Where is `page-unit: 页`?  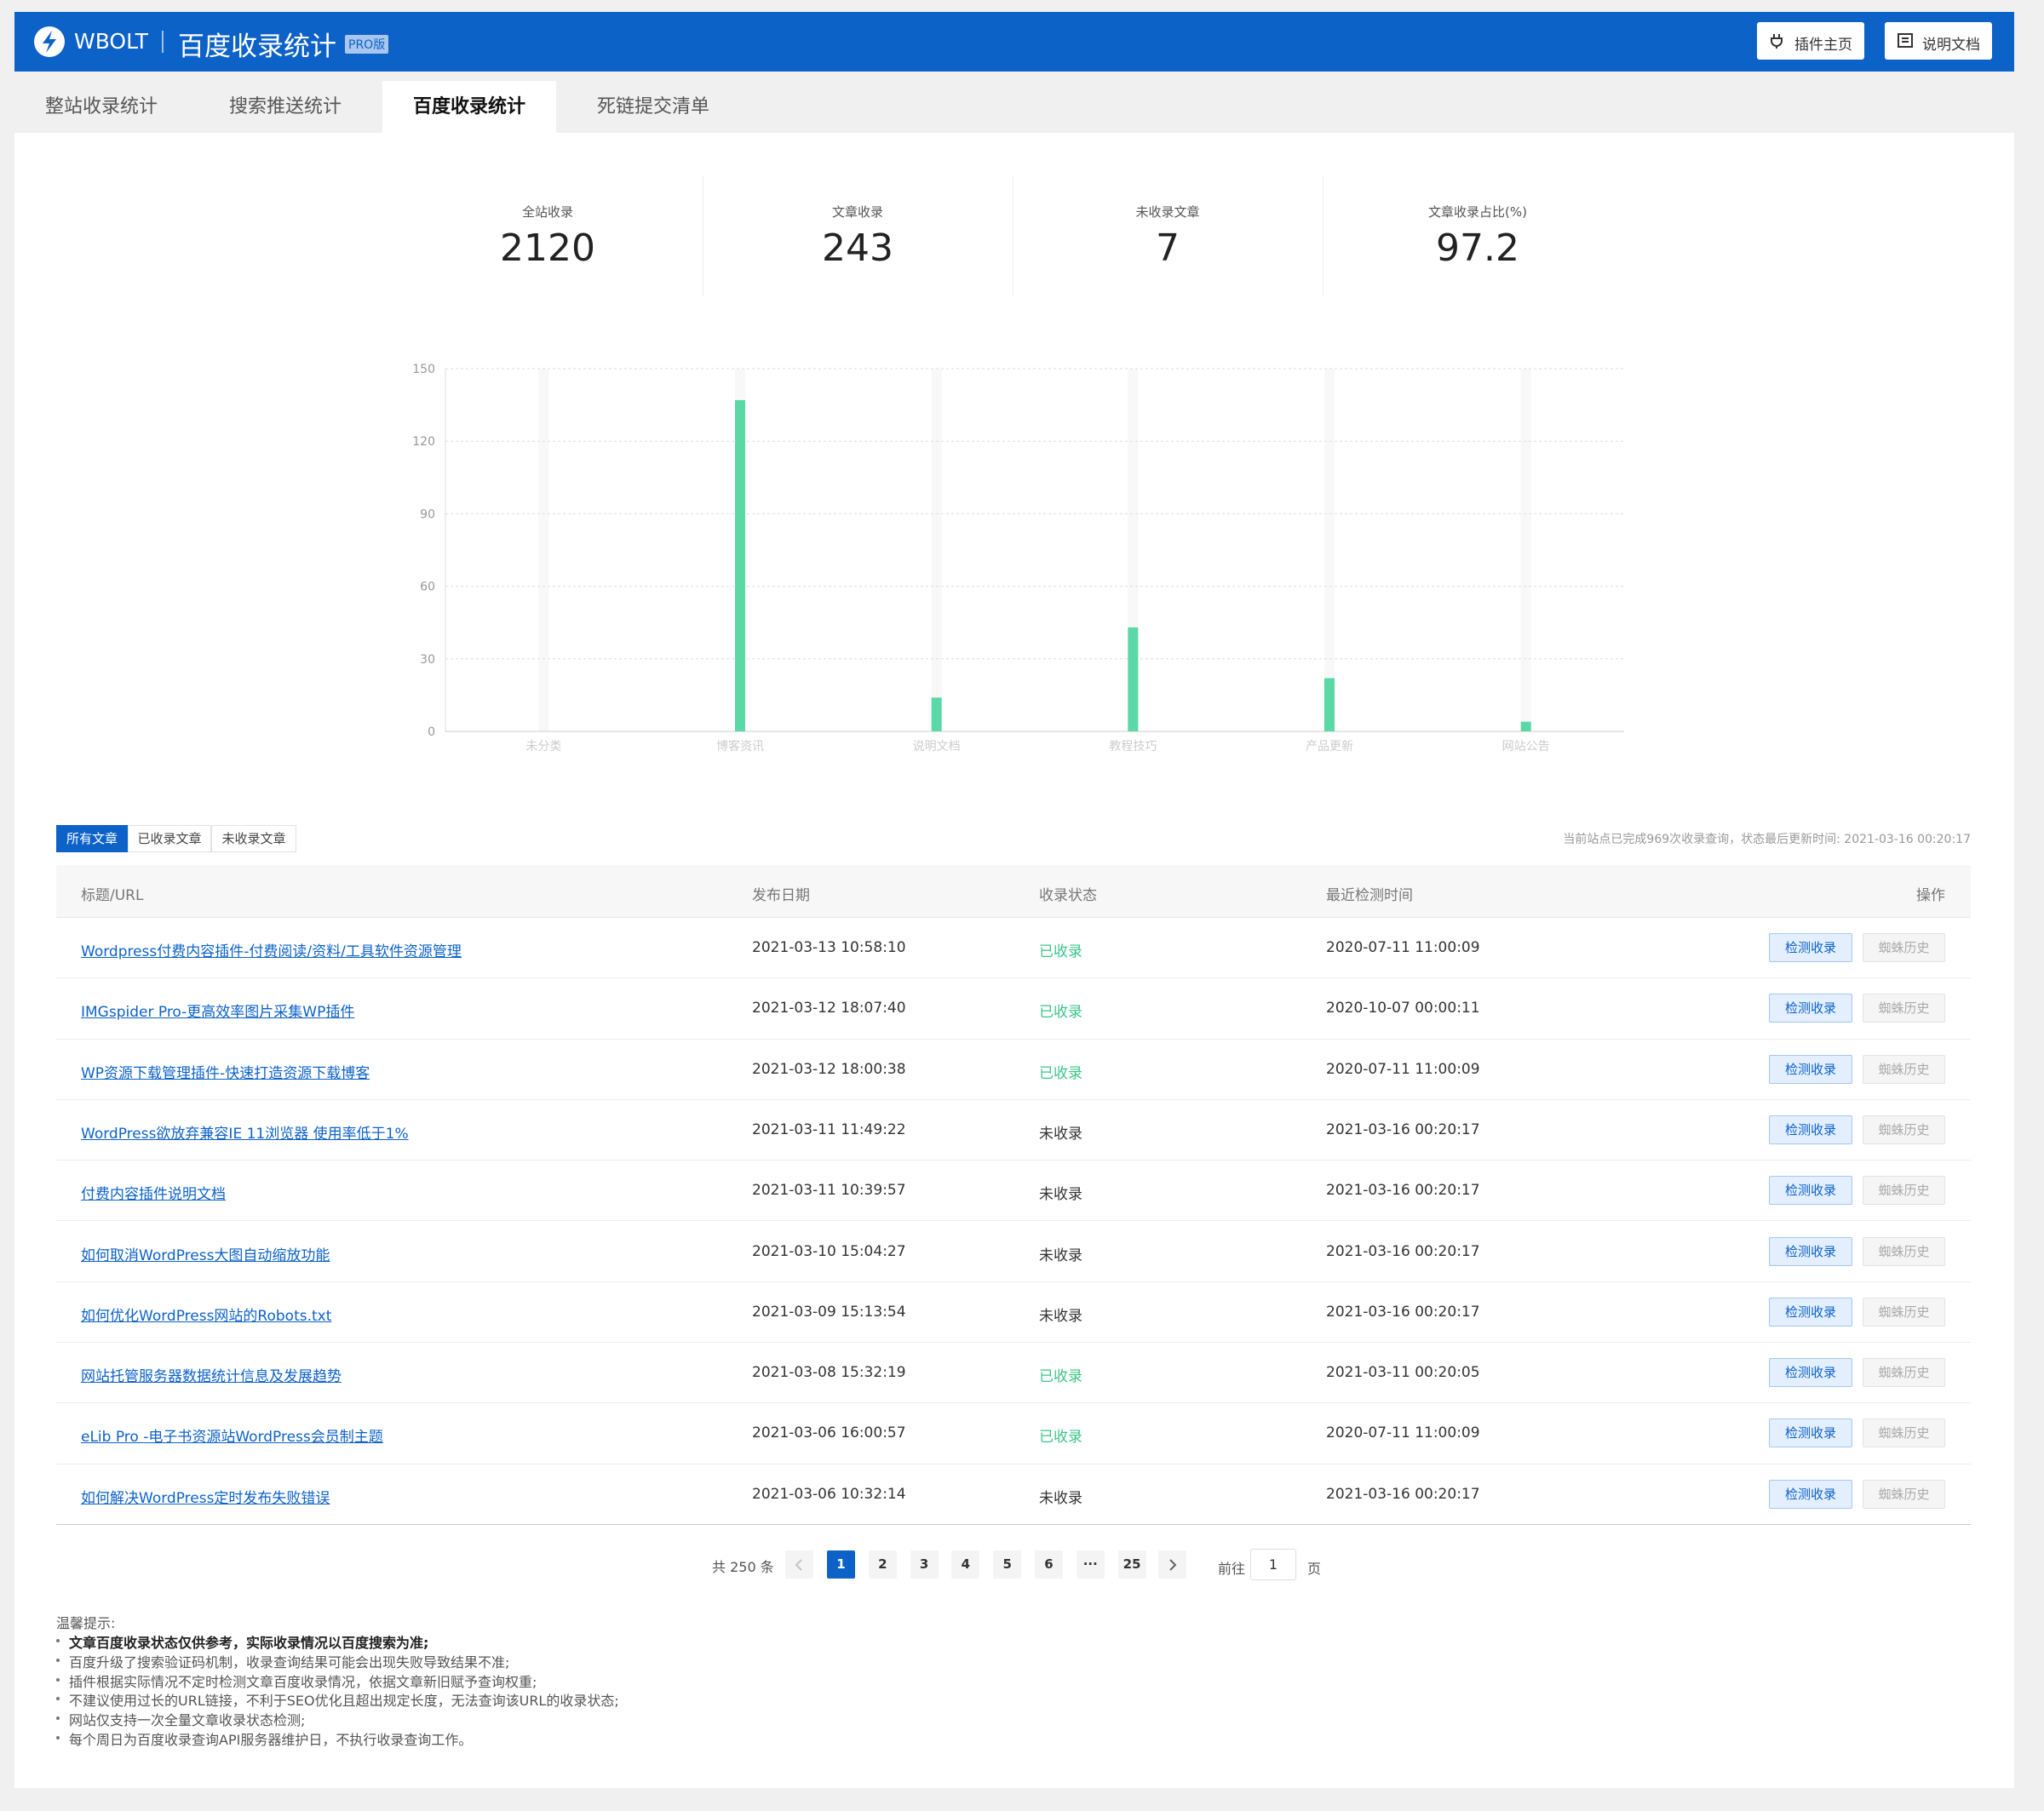 page-unit: 页 is located at coordinates (1314, 1568).